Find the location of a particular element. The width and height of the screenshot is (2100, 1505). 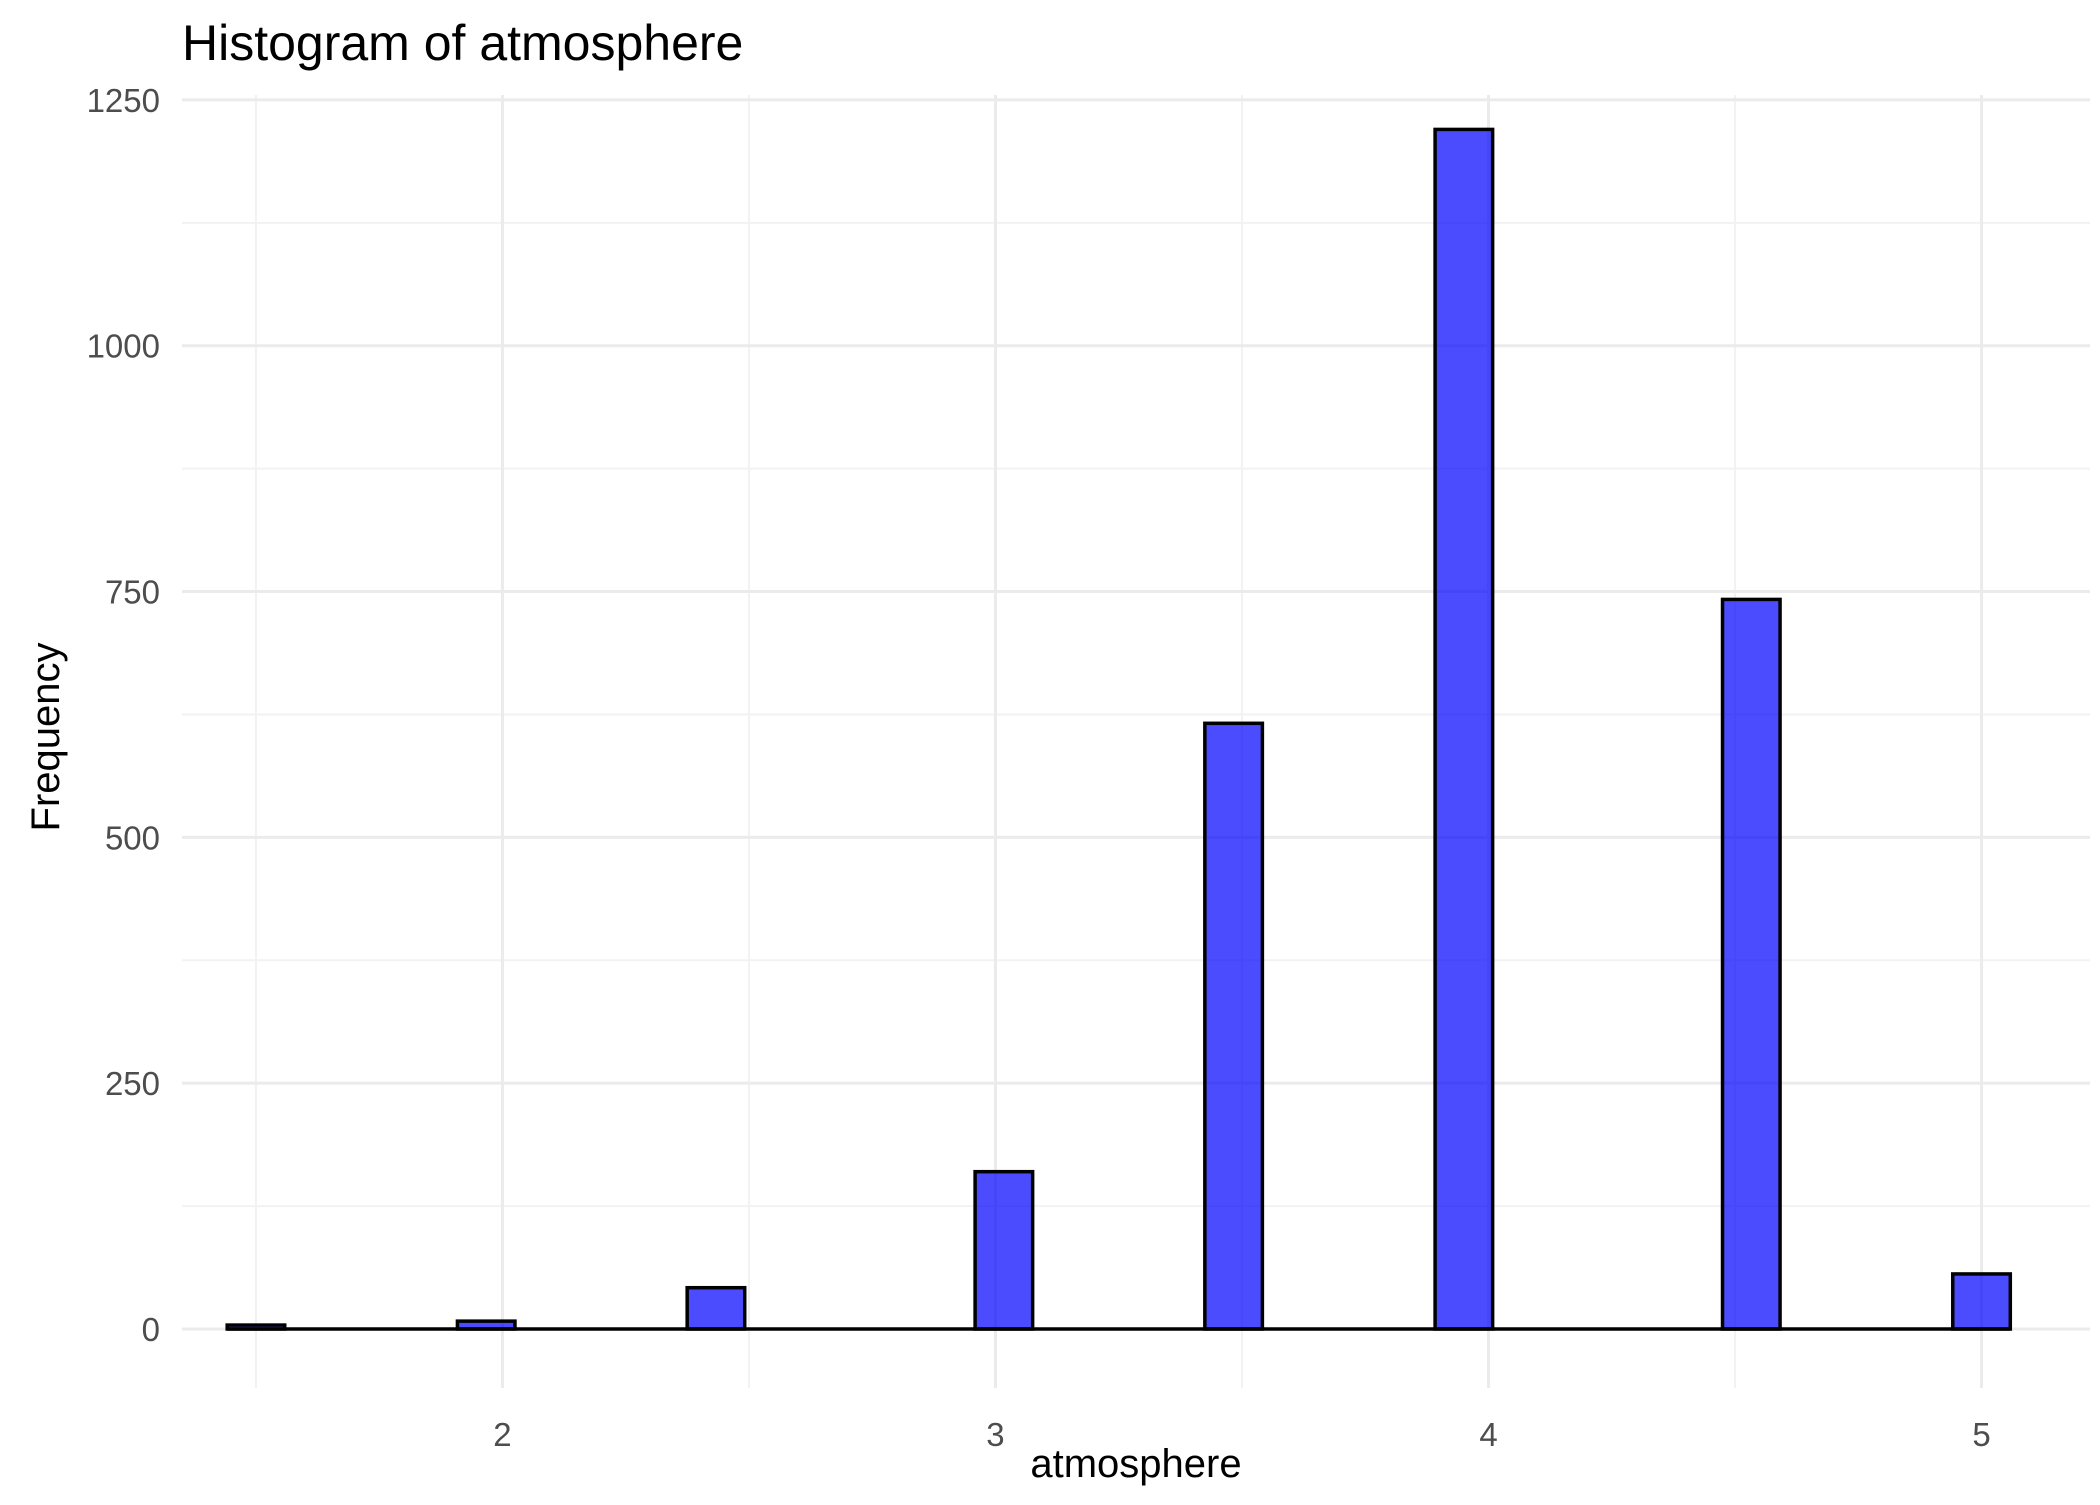

y-tick-label: 1000 is located at coordinates (123, 346).